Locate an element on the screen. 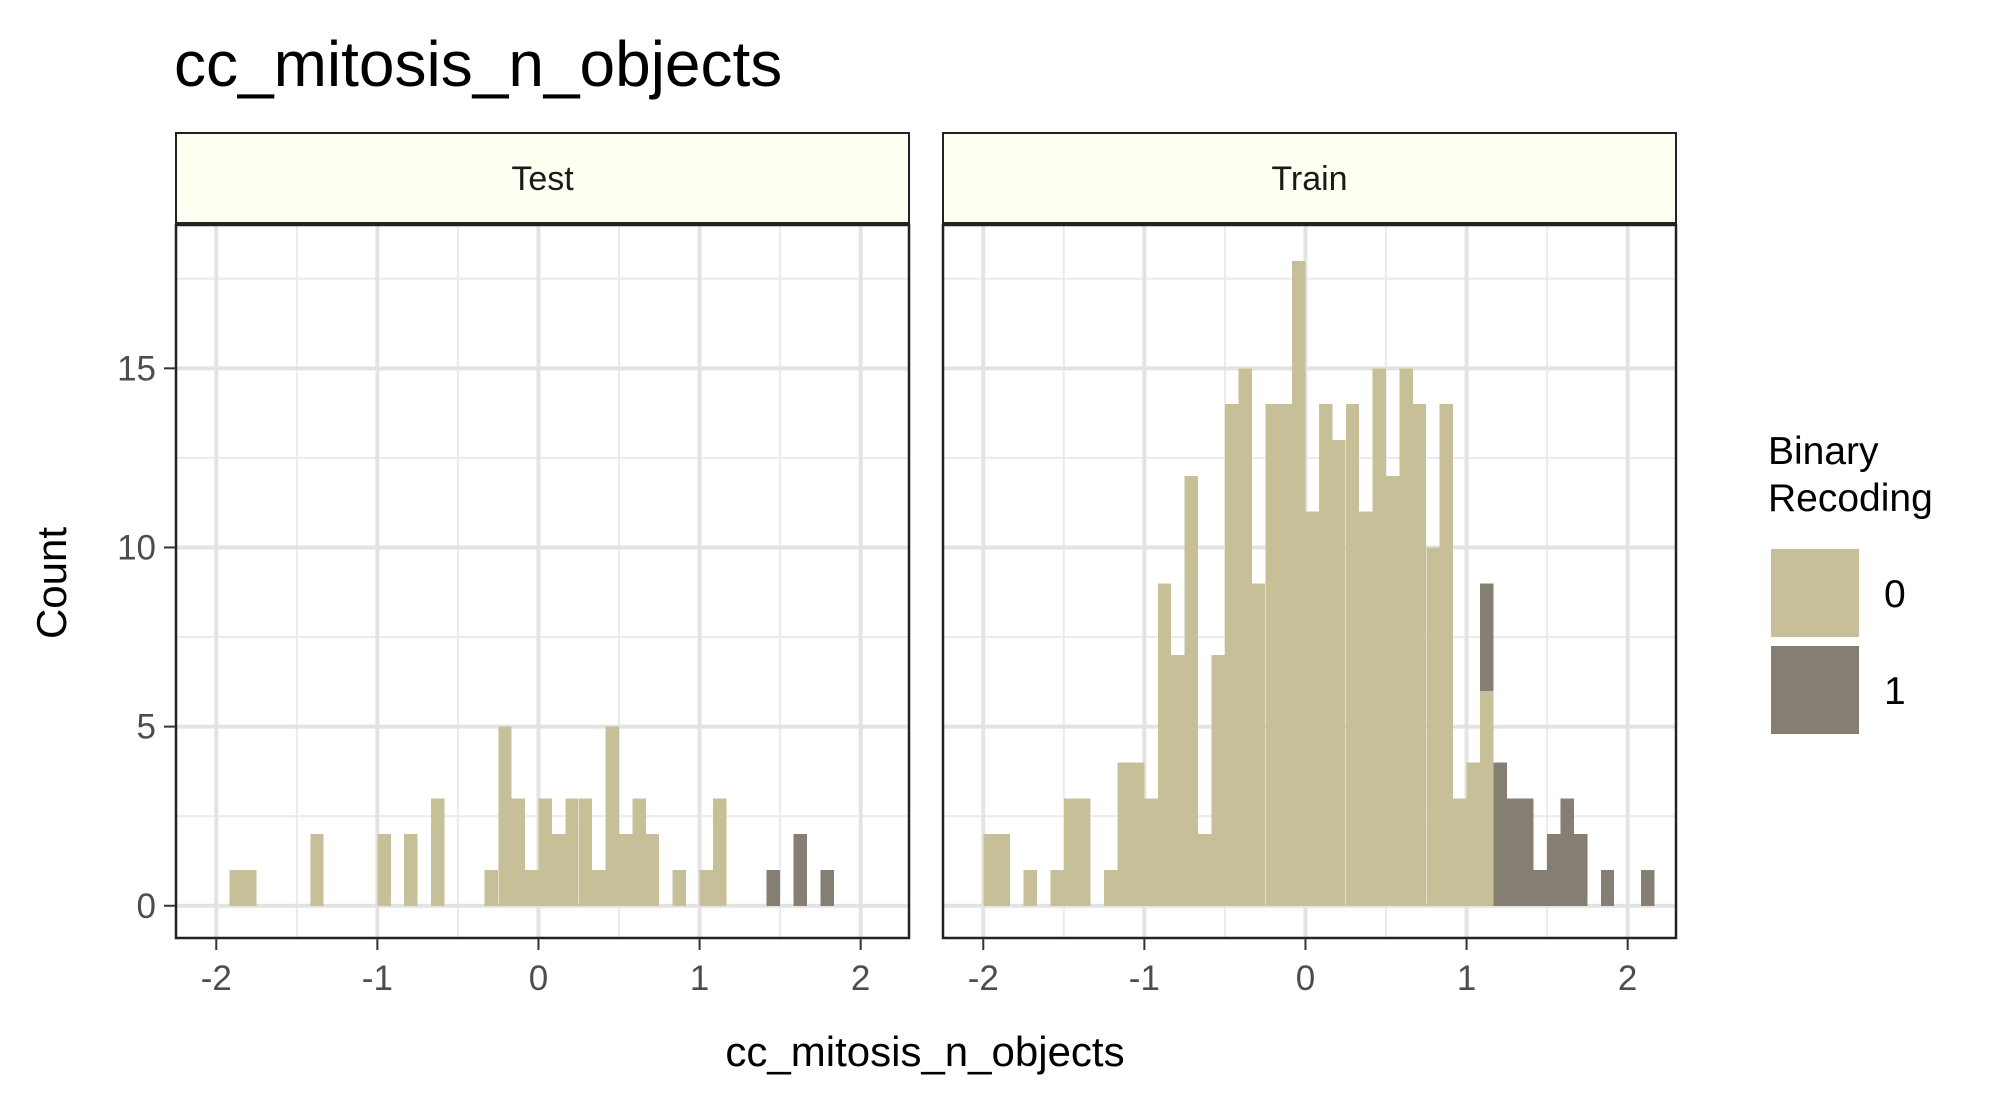  x-axis-label: cc_mitosis_n_objects is located at coordinates (924, 1051).